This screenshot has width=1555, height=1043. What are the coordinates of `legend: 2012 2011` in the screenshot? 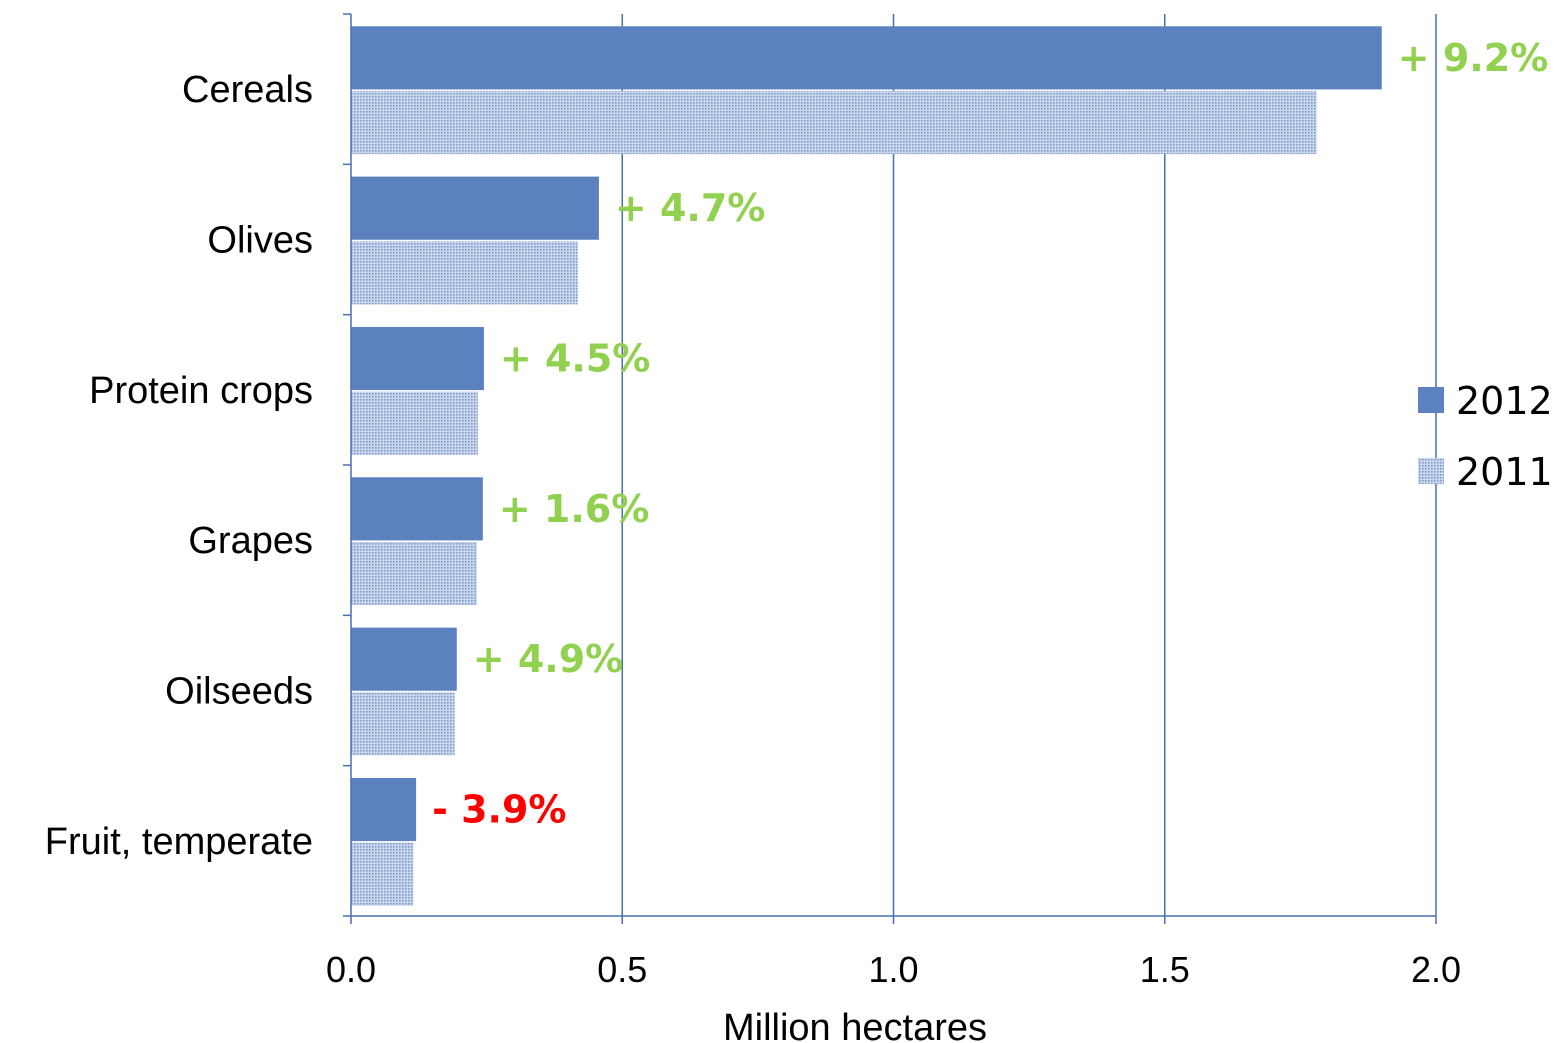 It's located at (1485, 436).